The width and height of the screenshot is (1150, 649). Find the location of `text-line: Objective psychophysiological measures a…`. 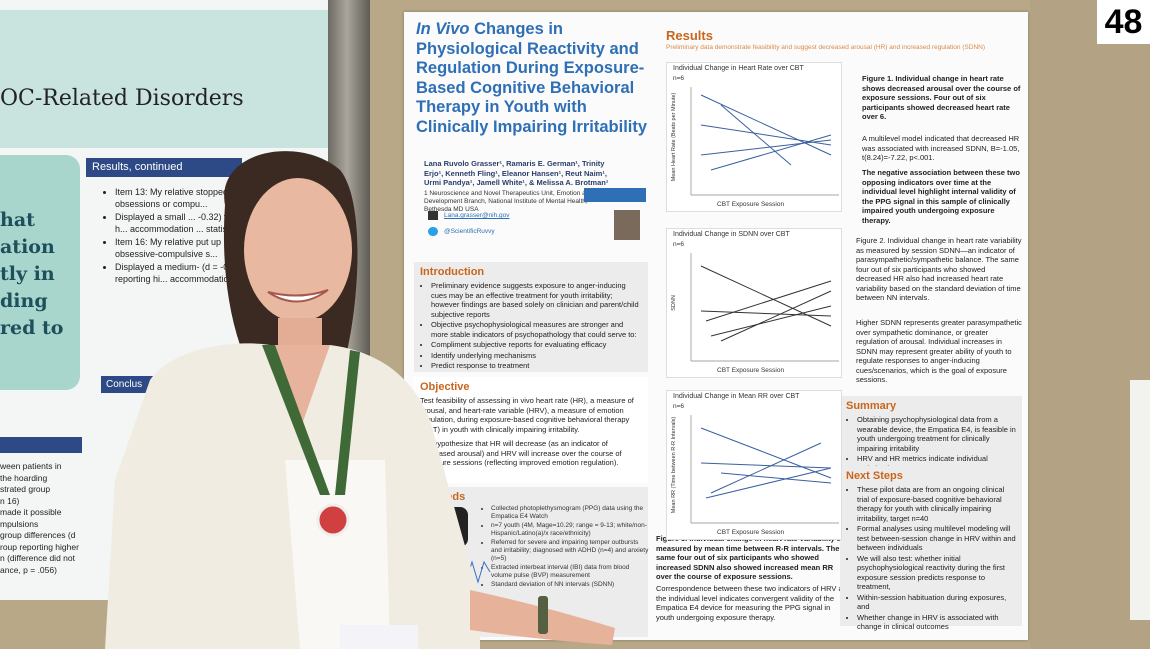

text-line: Objective psychophysiological measures a… is located at coordinates (536, 329).